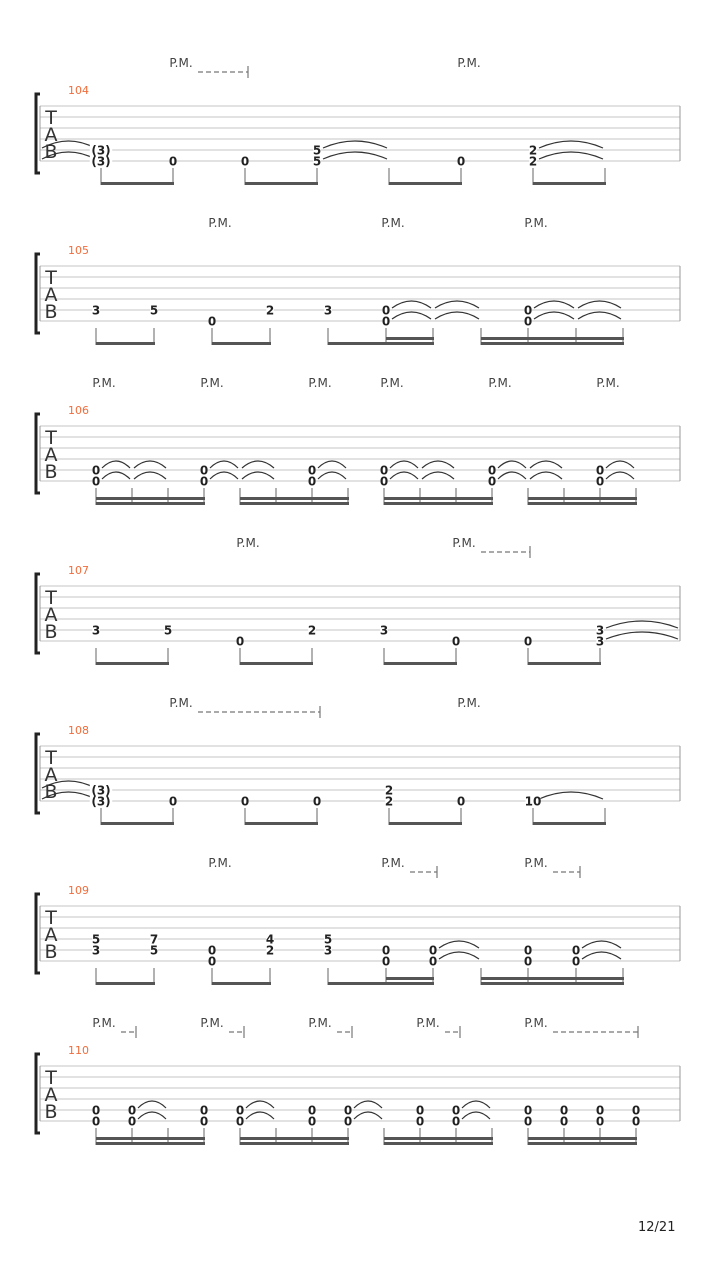  I want to click on fret-number: 5, so click(328, 940).